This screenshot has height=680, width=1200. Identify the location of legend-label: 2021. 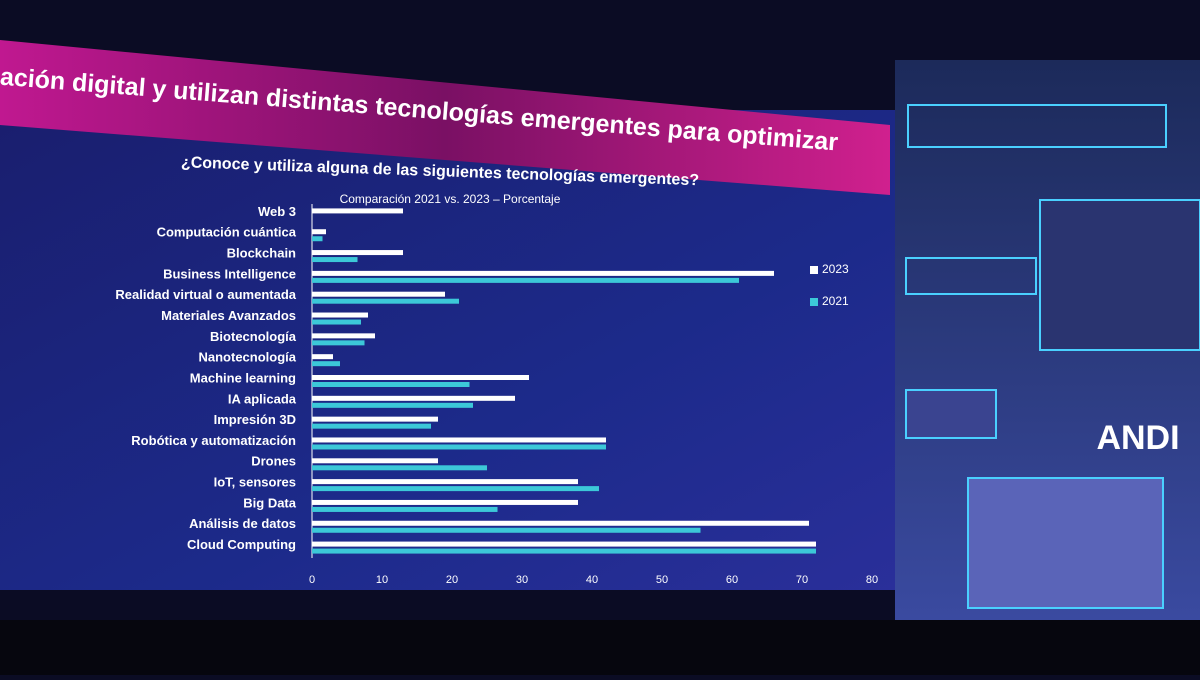
(835, 301).